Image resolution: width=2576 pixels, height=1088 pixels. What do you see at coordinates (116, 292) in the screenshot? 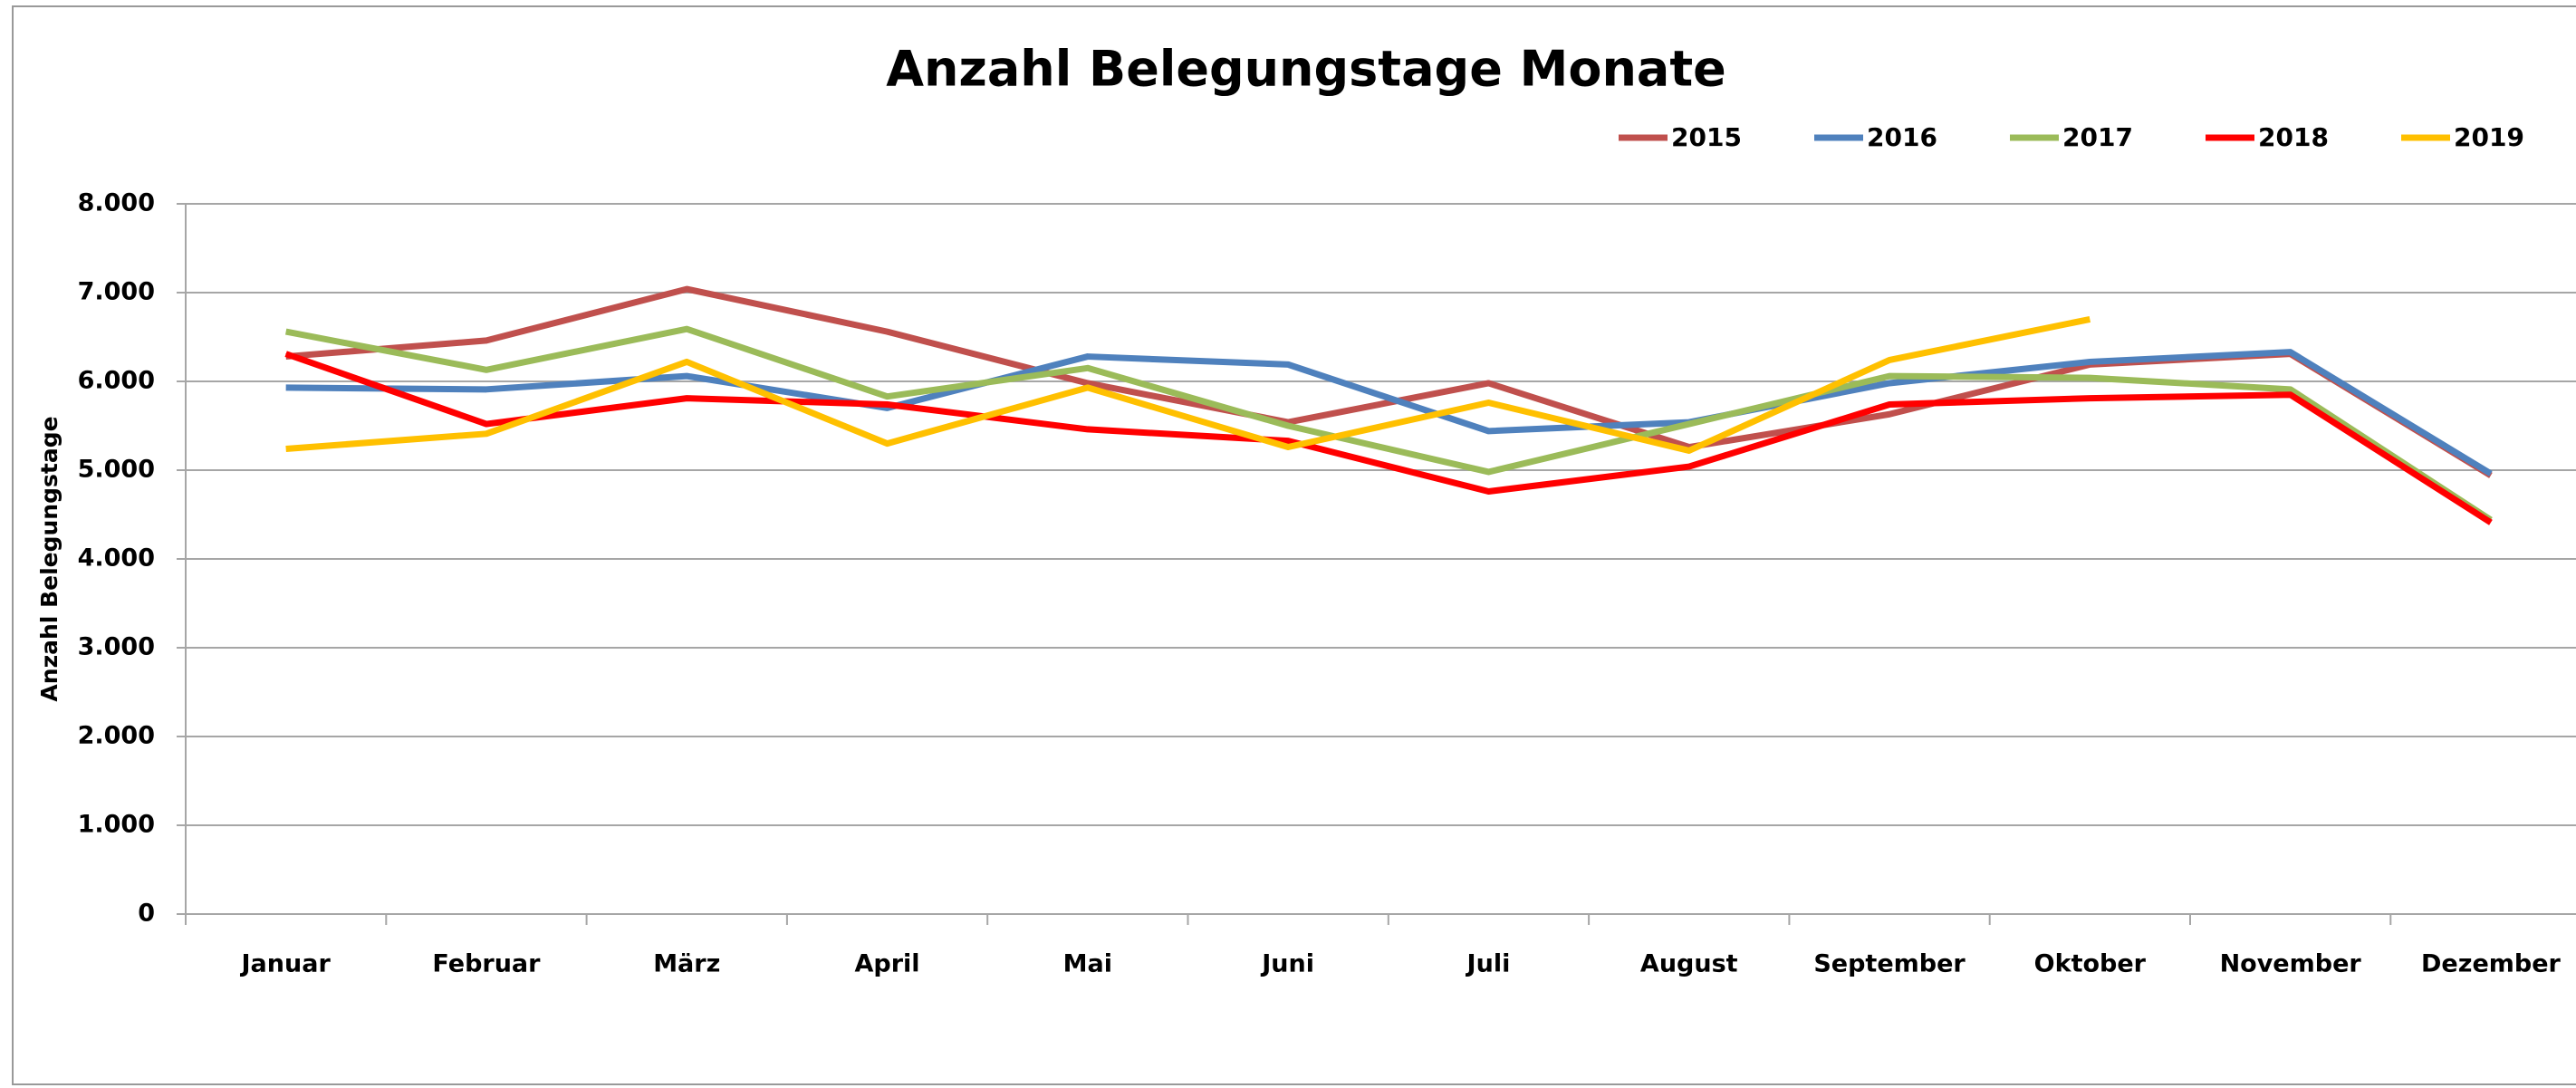
I see `y-tick-label: 7.000` at bounding box center [116, 292].